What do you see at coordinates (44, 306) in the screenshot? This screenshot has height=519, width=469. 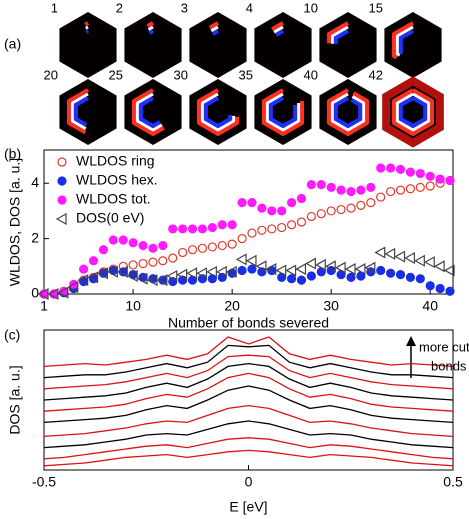 I see `x-tick-label: 1` at bounding box center [44, 306].